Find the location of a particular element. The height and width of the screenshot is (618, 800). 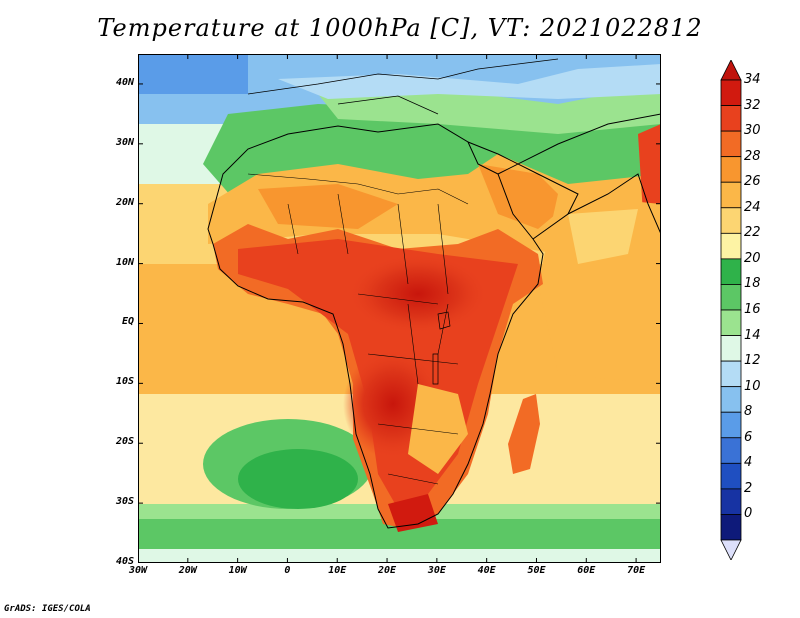

lon-tick-label: 20E is located at coordinates (387, 570).